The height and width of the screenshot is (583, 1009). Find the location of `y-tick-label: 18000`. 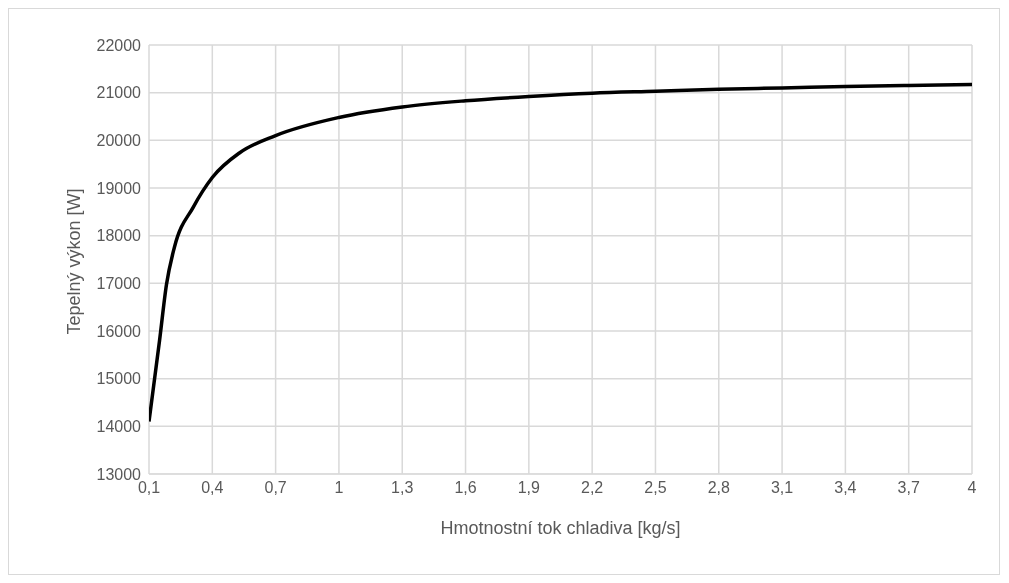

y-tick-label: 18000 is located at coordinates (119, 236).